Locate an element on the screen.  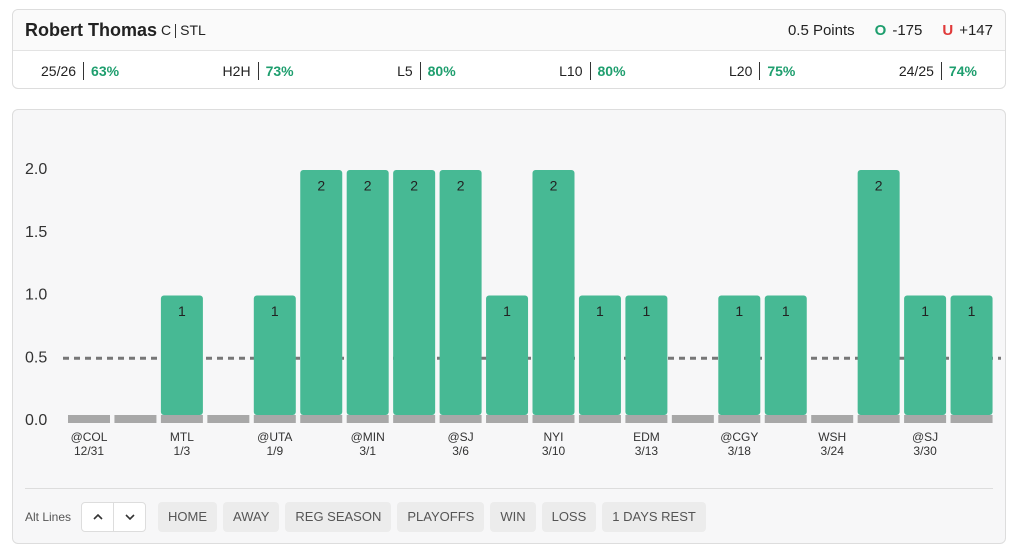
stat: H2H 73% is located at coordinates (258, 70).